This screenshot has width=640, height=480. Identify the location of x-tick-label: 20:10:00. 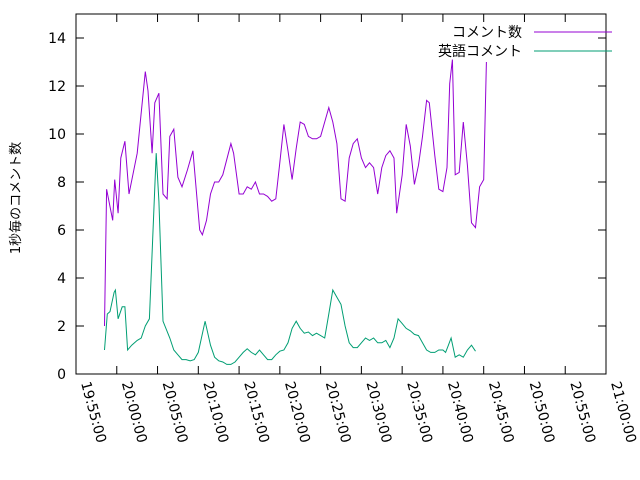
(215, 412).